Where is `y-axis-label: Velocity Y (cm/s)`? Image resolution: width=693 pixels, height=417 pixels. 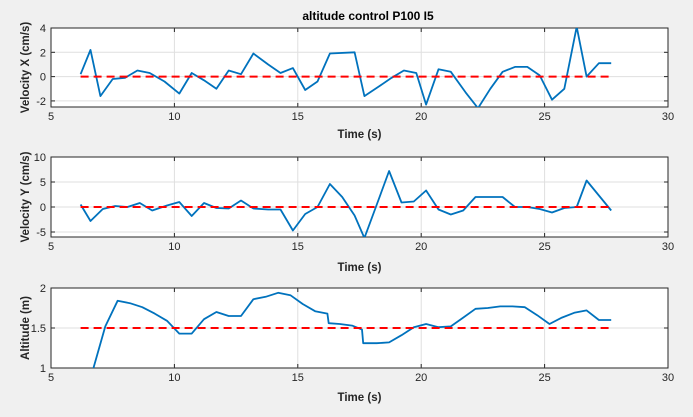 y-axis-label: Velocity Y (cm/s) is located at coordinates (26, 196).